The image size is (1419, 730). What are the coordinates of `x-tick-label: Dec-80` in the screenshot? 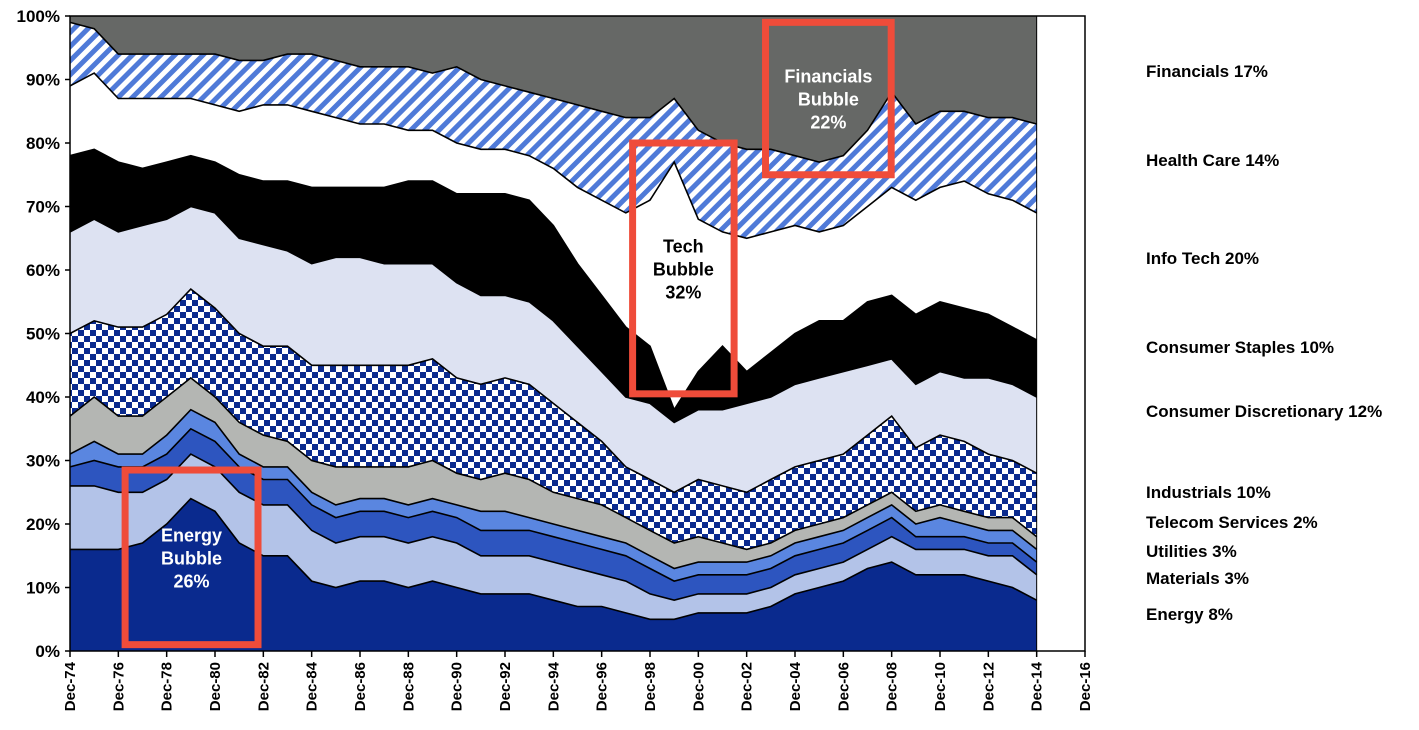 It's located at (215, 686).